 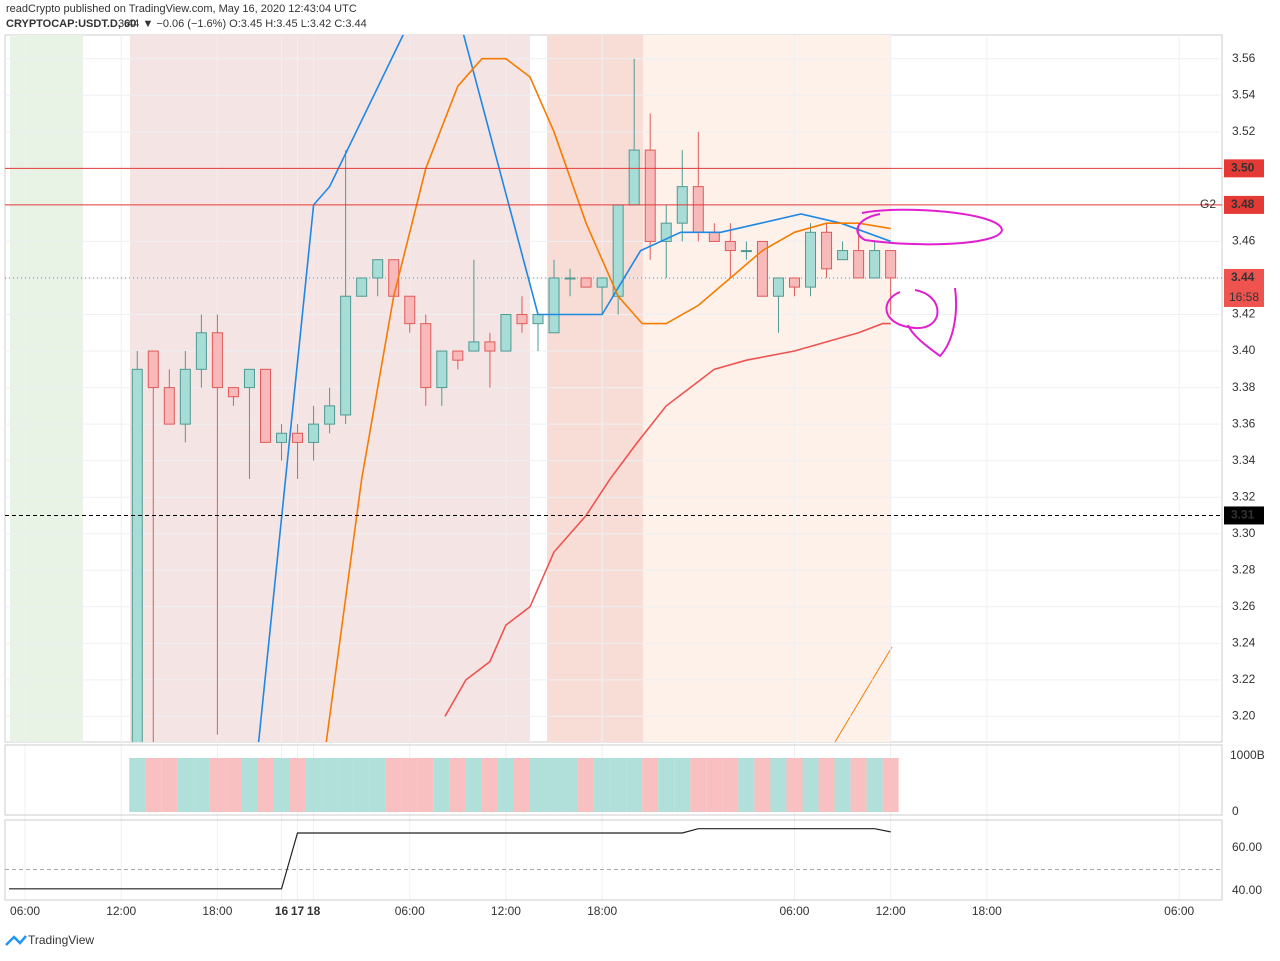 What do you see at coordinates (1243, 515) in the screenshot?
I see `price-tag-label: 3.31` at bounding box center [1243, 515].